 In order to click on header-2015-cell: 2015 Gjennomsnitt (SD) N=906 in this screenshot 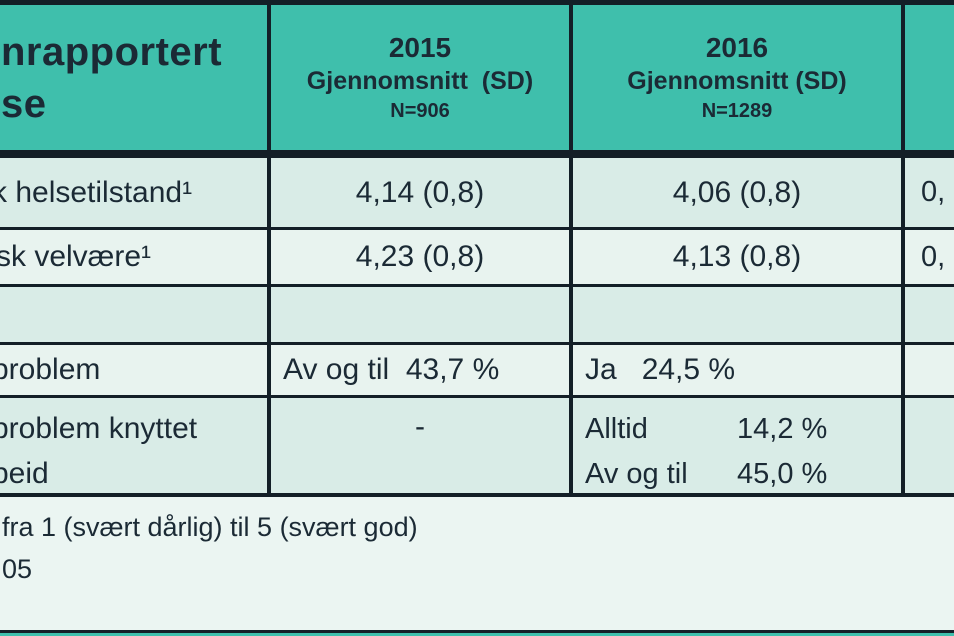, I will do `click(422, 77)`.